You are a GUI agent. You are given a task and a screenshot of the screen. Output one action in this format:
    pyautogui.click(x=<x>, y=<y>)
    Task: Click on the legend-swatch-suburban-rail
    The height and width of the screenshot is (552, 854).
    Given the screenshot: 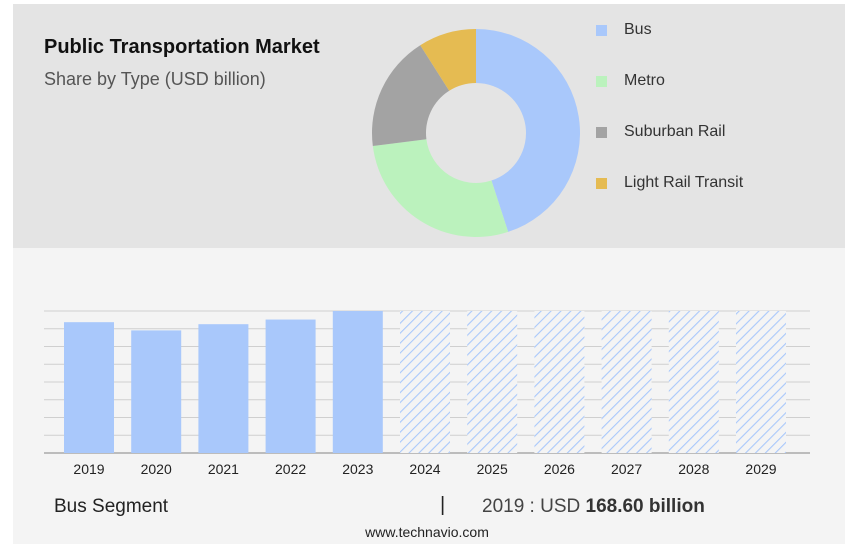 What is the action you would take?
    pyautogui.click(x=601, y=132)
    